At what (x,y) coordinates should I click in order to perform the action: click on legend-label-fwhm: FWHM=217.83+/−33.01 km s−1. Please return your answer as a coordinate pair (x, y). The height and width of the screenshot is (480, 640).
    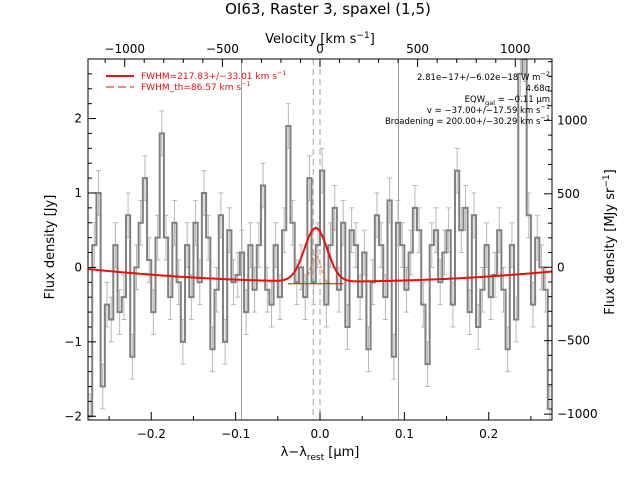
    Looking at the image, I should click on (214, 75).